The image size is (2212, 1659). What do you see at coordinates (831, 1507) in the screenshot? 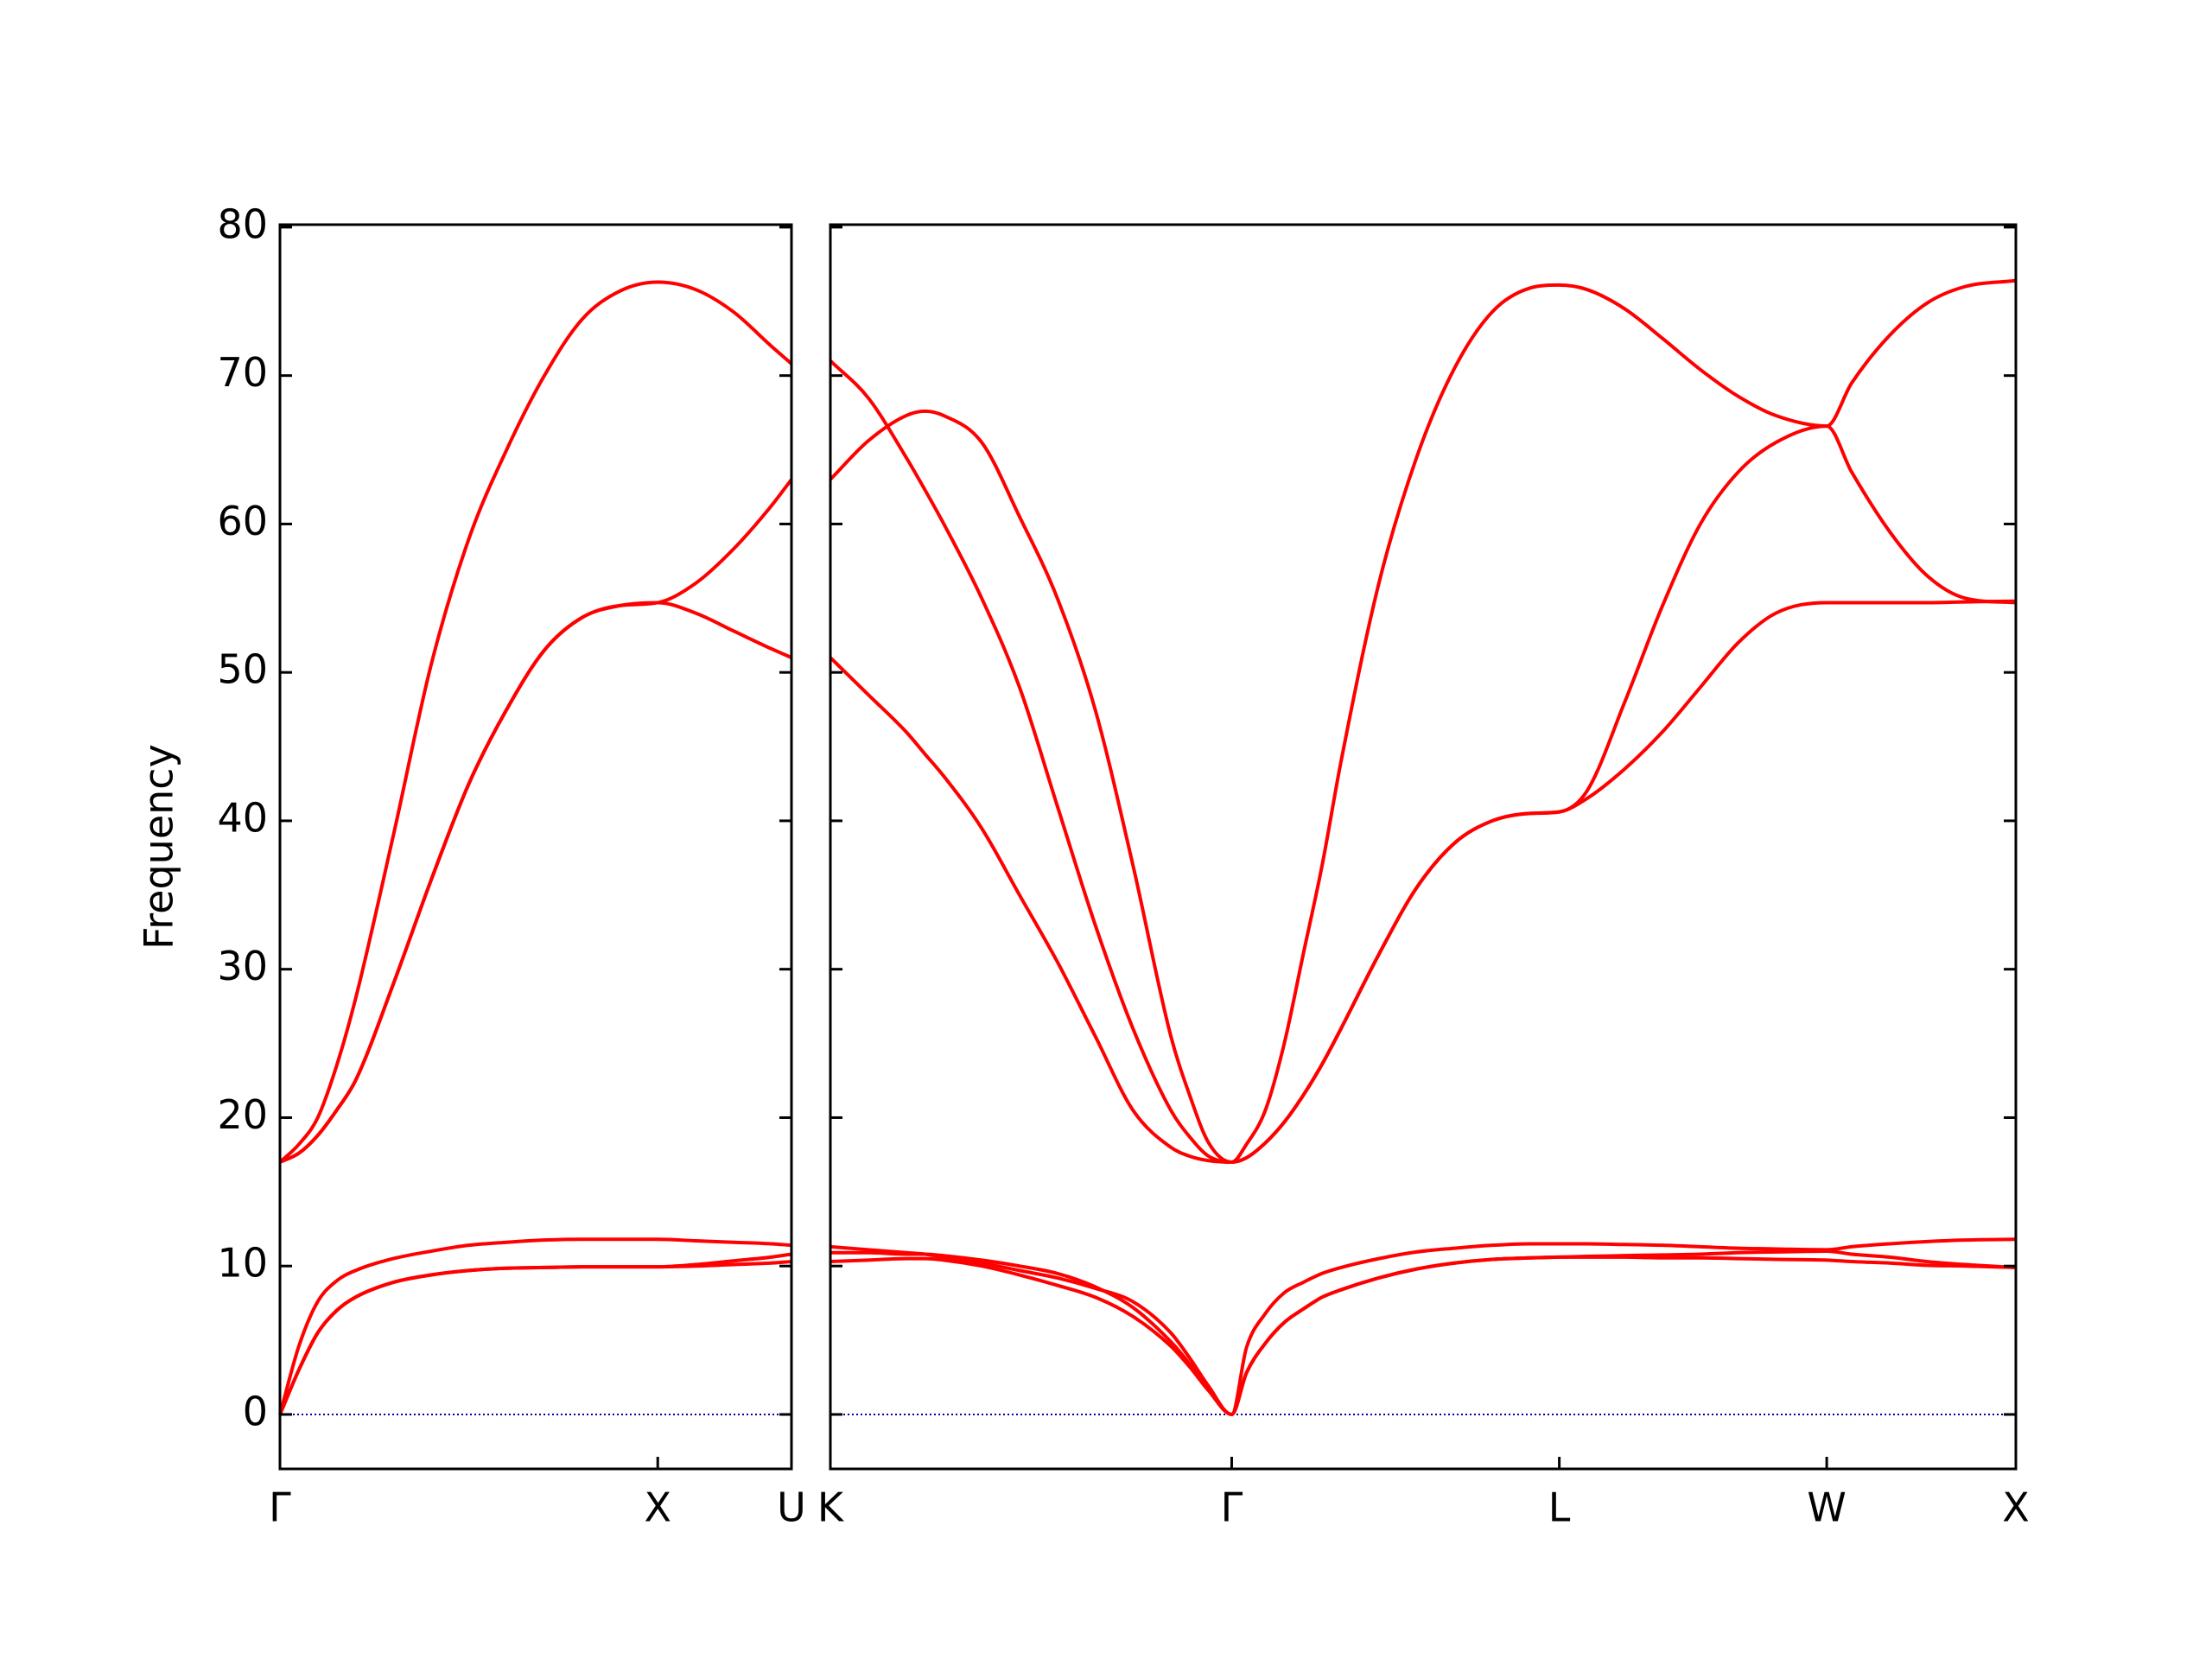
I see `x-tick-label: K` at bounding box center [831, 1507].